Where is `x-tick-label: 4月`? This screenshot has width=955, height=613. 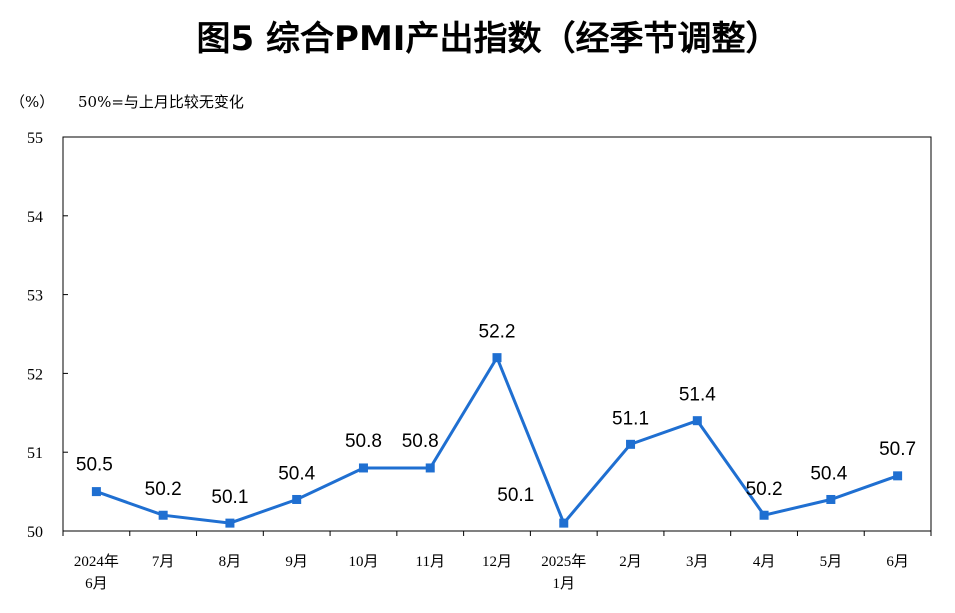 x-tick-label: 4月 is located at coordinates (764, 562).